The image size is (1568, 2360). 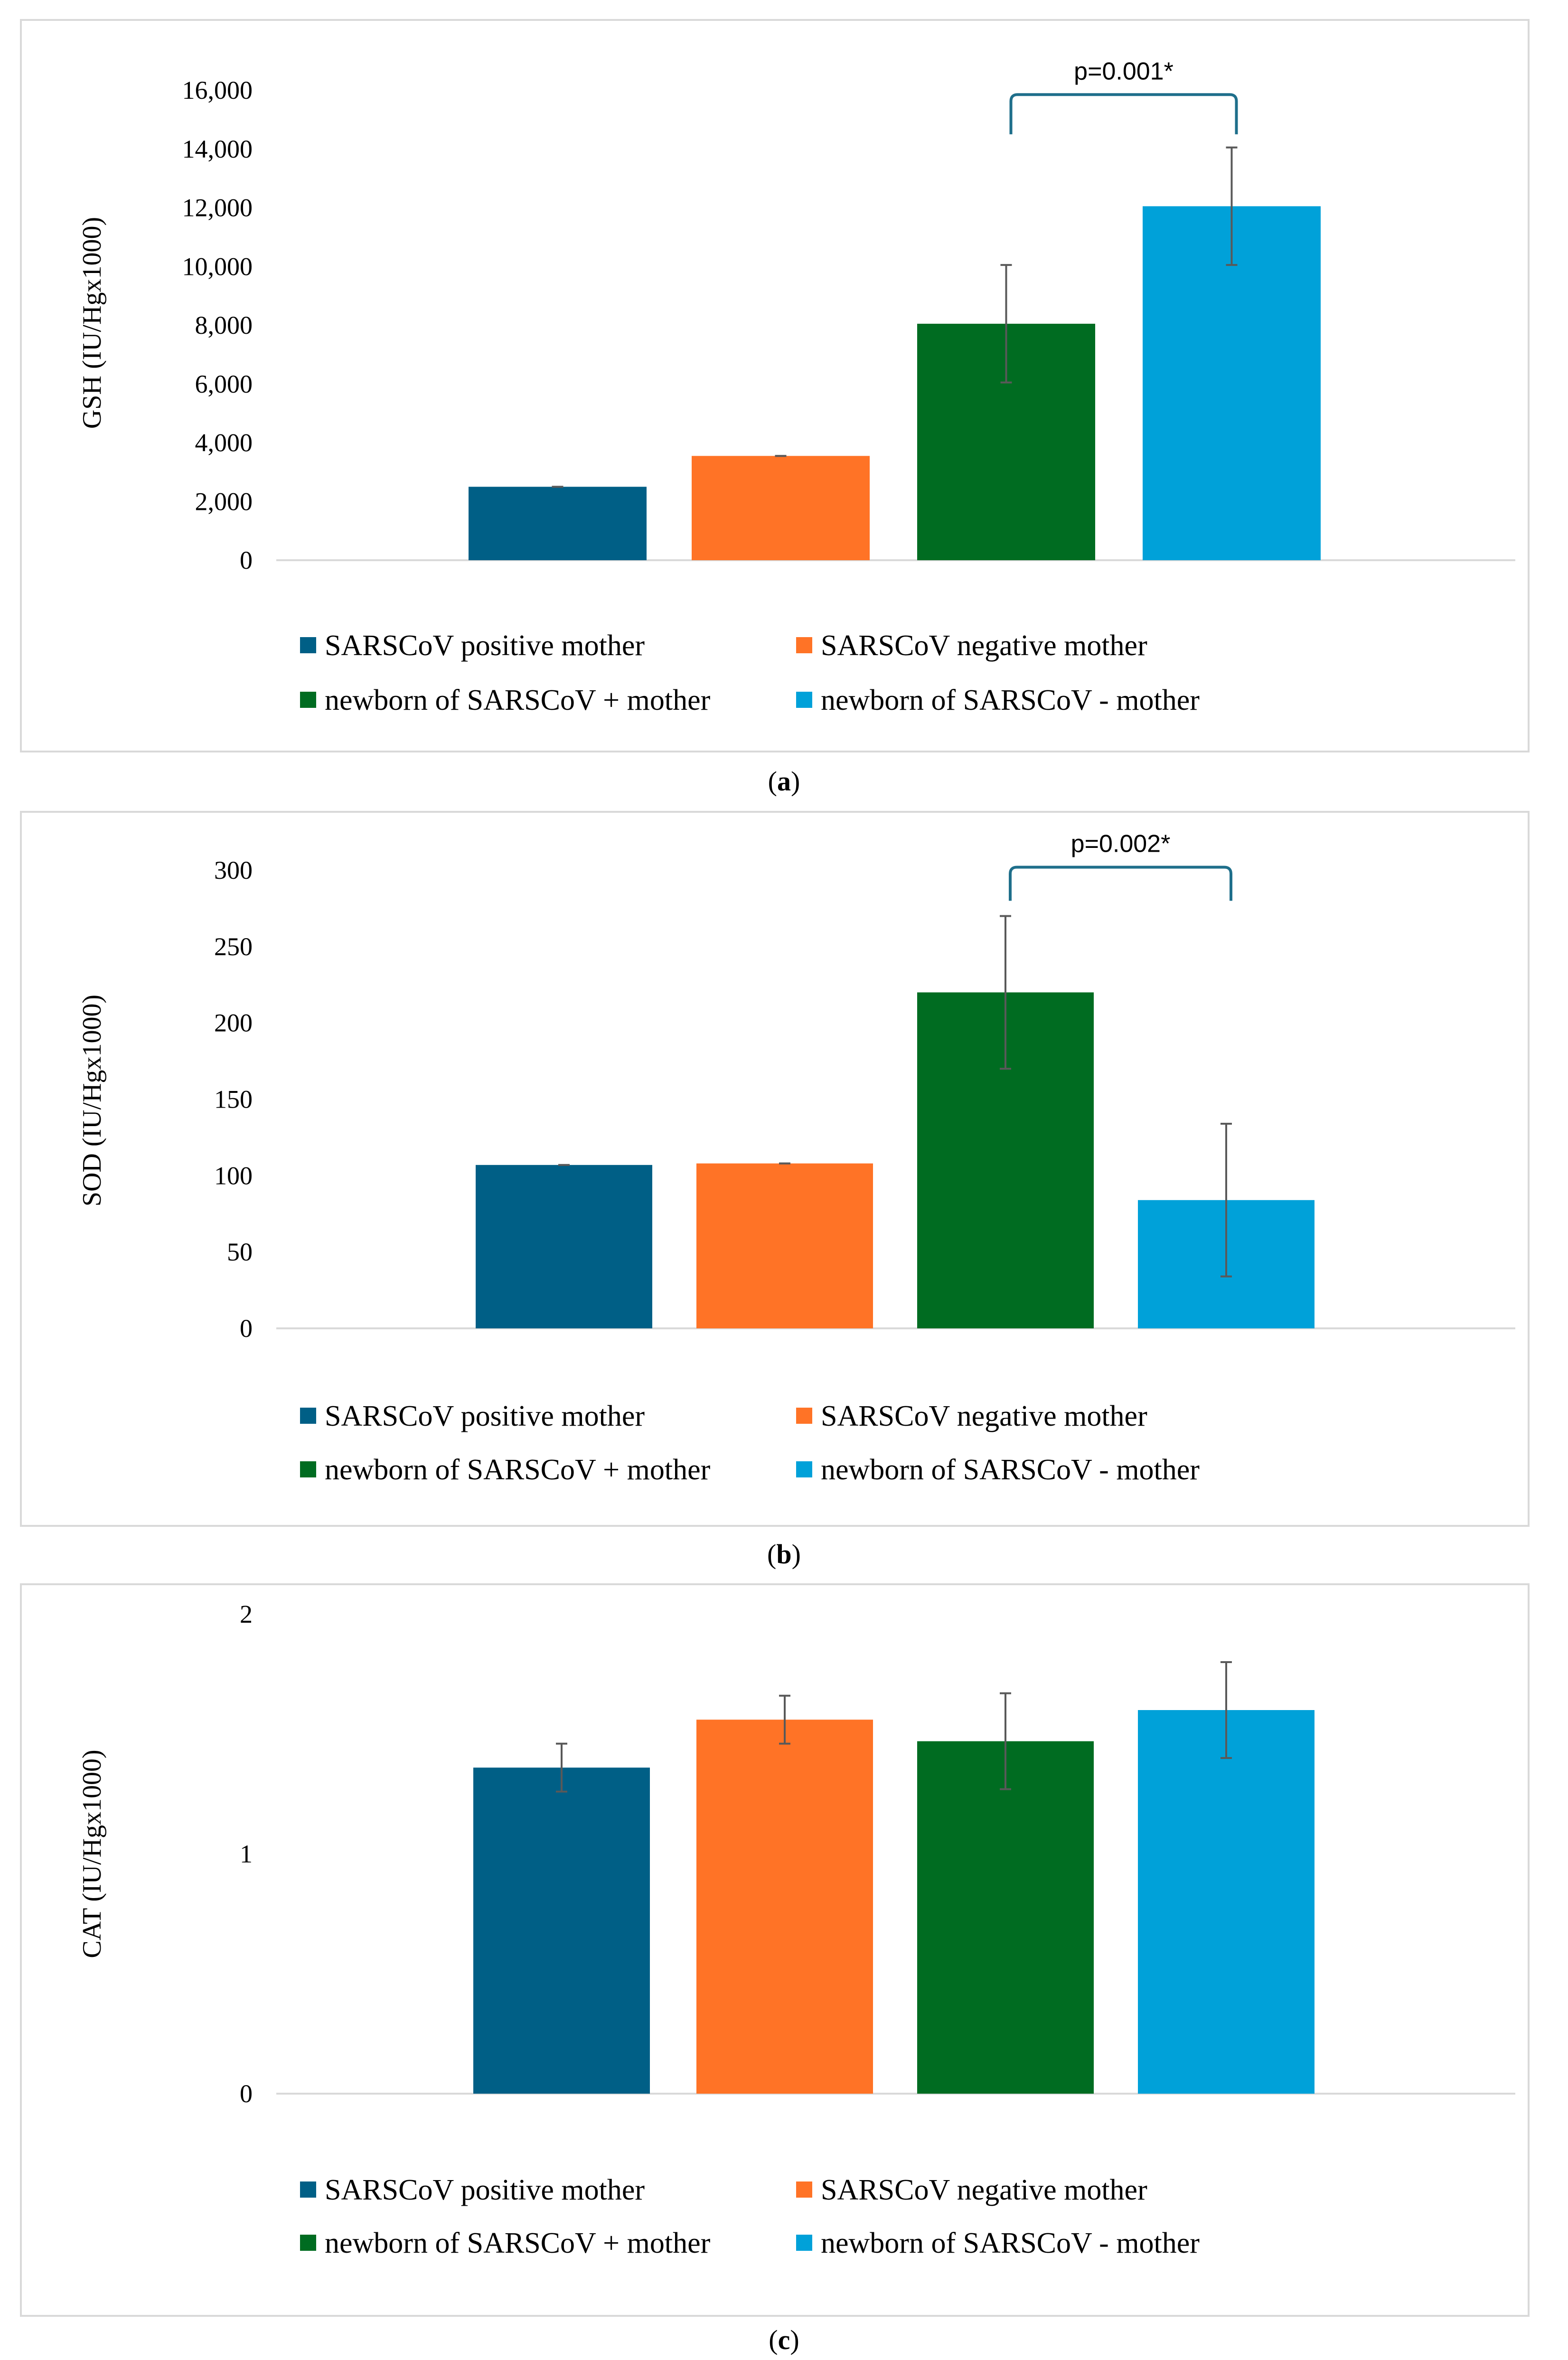 What do you see at coordinates (485, 2190) in the screenshot?
I see `chart-c-legend-label: SARSCoV positive mother` at bounding box center [485, 2190].